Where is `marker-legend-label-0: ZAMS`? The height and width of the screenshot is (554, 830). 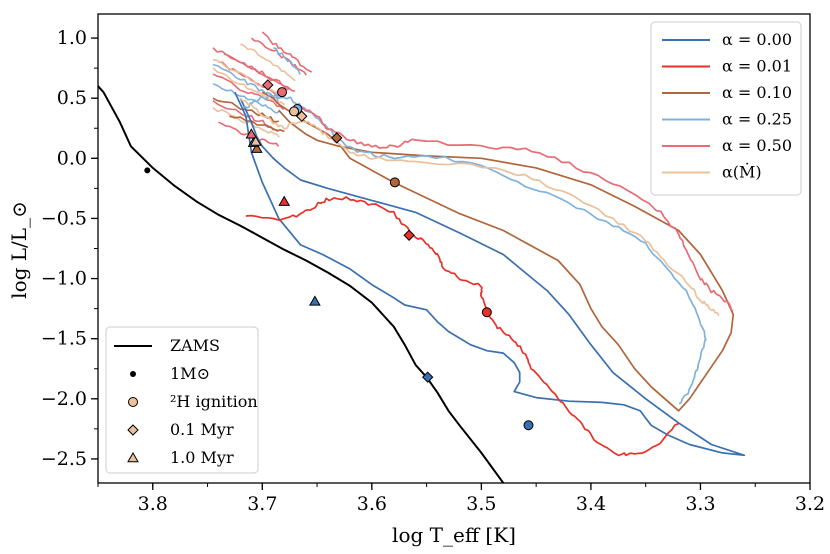 marker-legend-label-0: ZAMS is located at coordinates (195, 345).